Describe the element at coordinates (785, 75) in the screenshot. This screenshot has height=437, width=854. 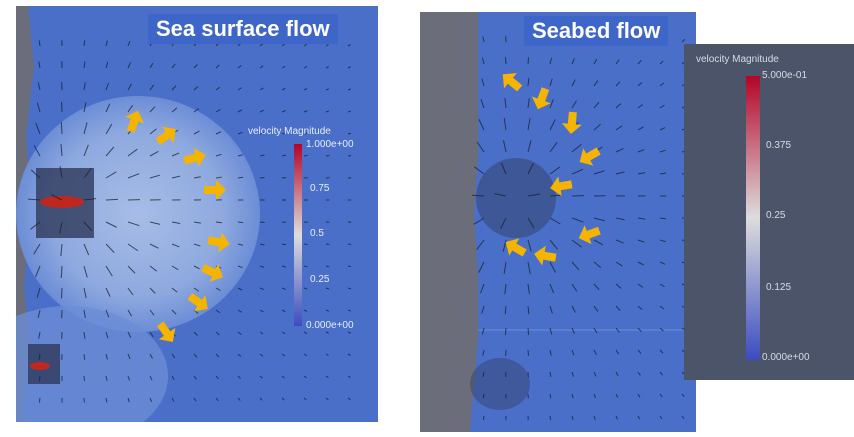
I see `legend-tick-right-max: 5.000e-01` at that location.